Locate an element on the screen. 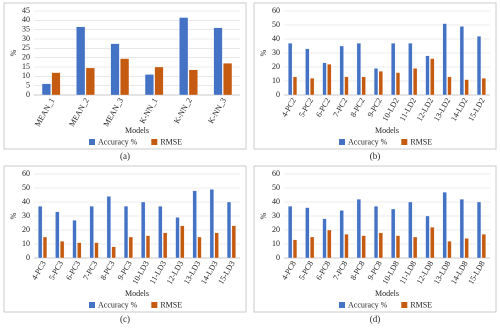  y-tick-label: 20 is located at coordinates (276, 66).